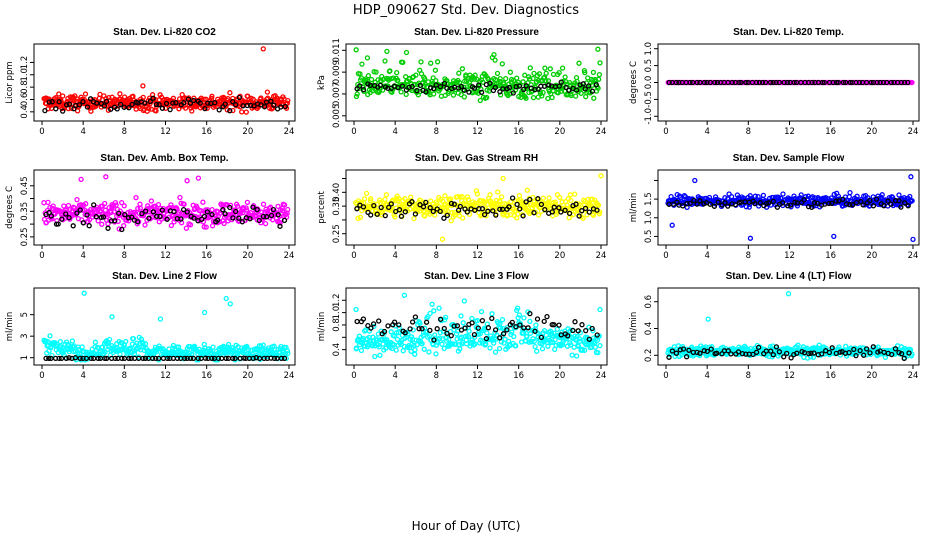 Image resolution: width=936 pixels, height=540 pixels. I want to click on y-tick-label: 0.007, so click(337, 94).